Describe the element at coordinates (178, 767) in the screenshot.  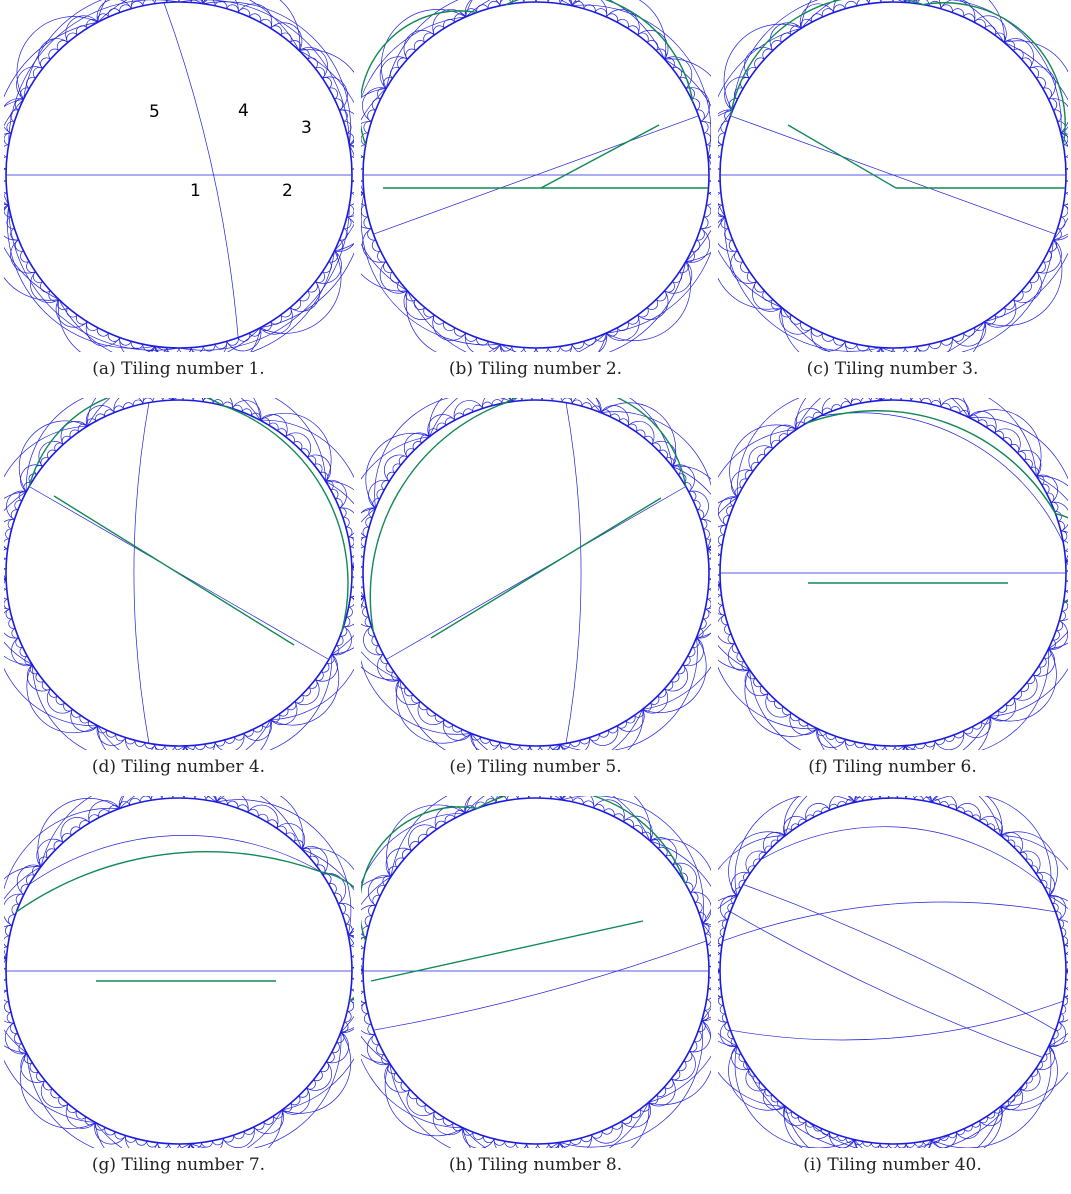
I see `caption-d: (d) Tiling number 4.` at that location.